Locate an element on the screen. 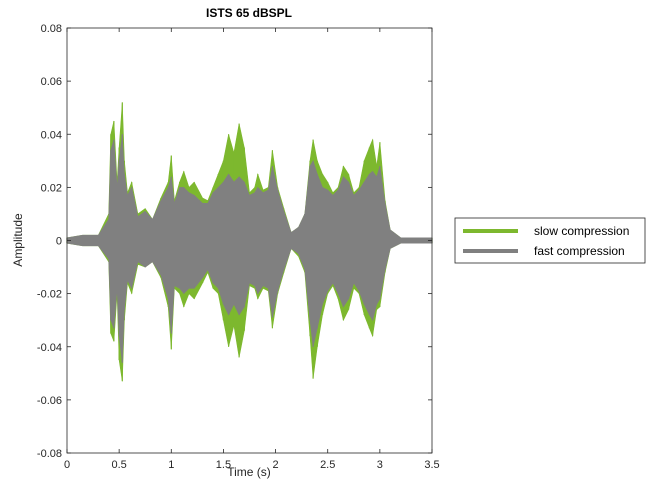  legend-box is located at coordinates (550, 240).